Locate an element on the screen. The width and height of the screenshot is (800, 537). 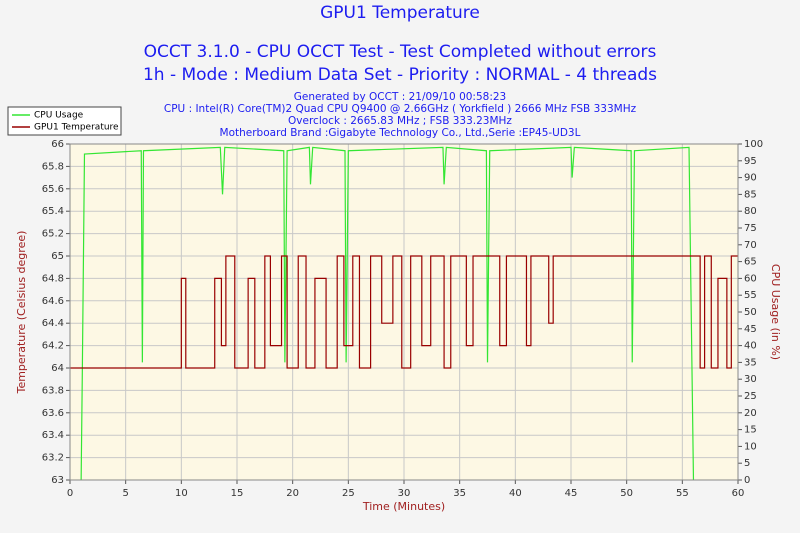
x-tick-label: 25 is located at coordinates (348, 493).